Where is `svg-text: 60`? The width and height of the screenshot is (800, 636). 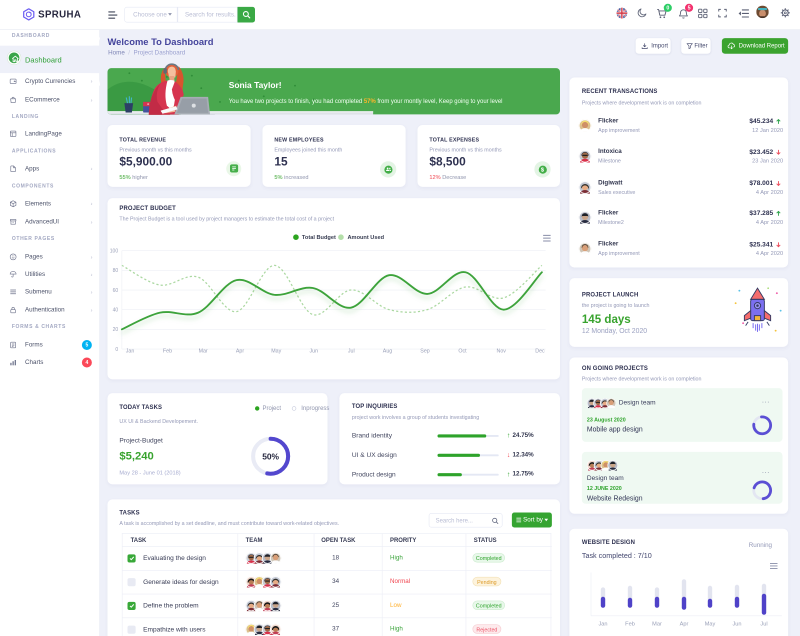
svg-text: 60 is located at coordinates (116, 291).